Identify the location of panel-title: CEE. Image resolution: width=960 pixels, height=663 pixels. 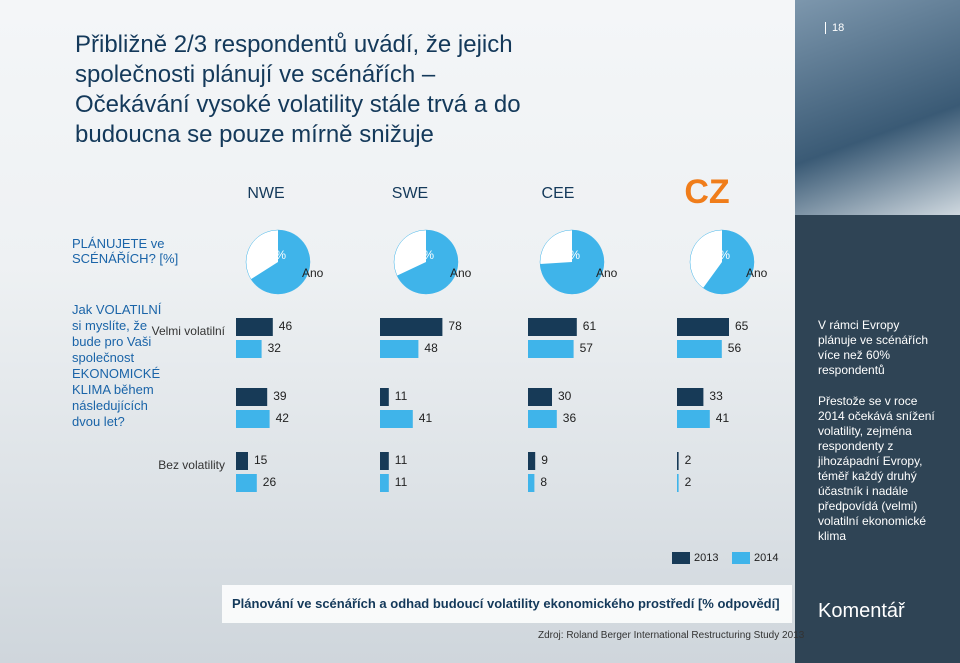
(558, 193).